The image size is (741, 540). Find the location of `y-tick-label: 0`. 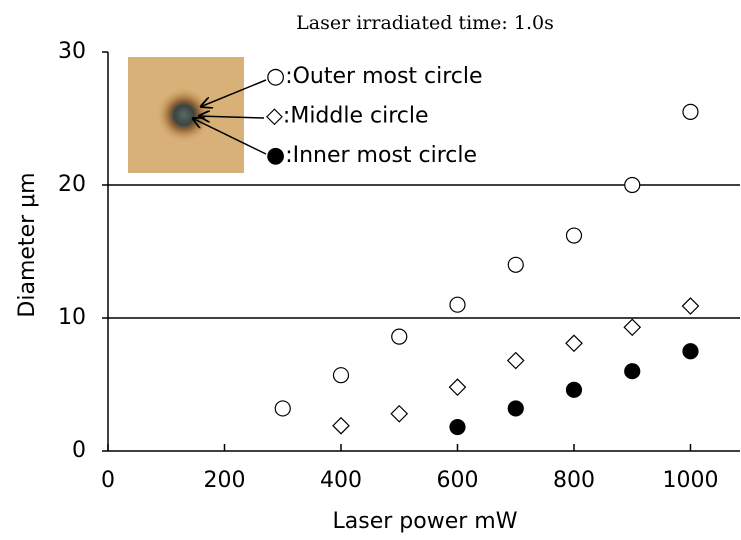

y-tick-label: 0 is located at coordinates (79, 450).